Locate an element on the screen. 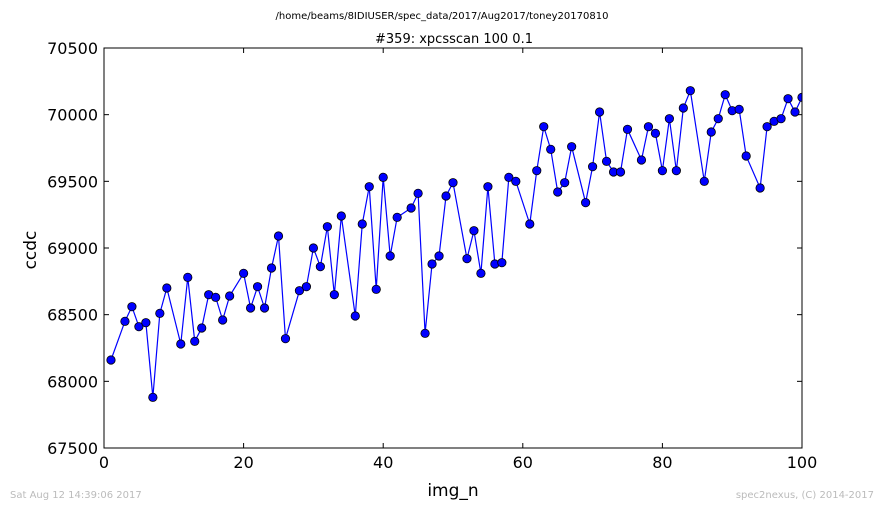 This screenshot has height=509, width=884. x-tick-label: 40 is located at coordinates (383, 462).